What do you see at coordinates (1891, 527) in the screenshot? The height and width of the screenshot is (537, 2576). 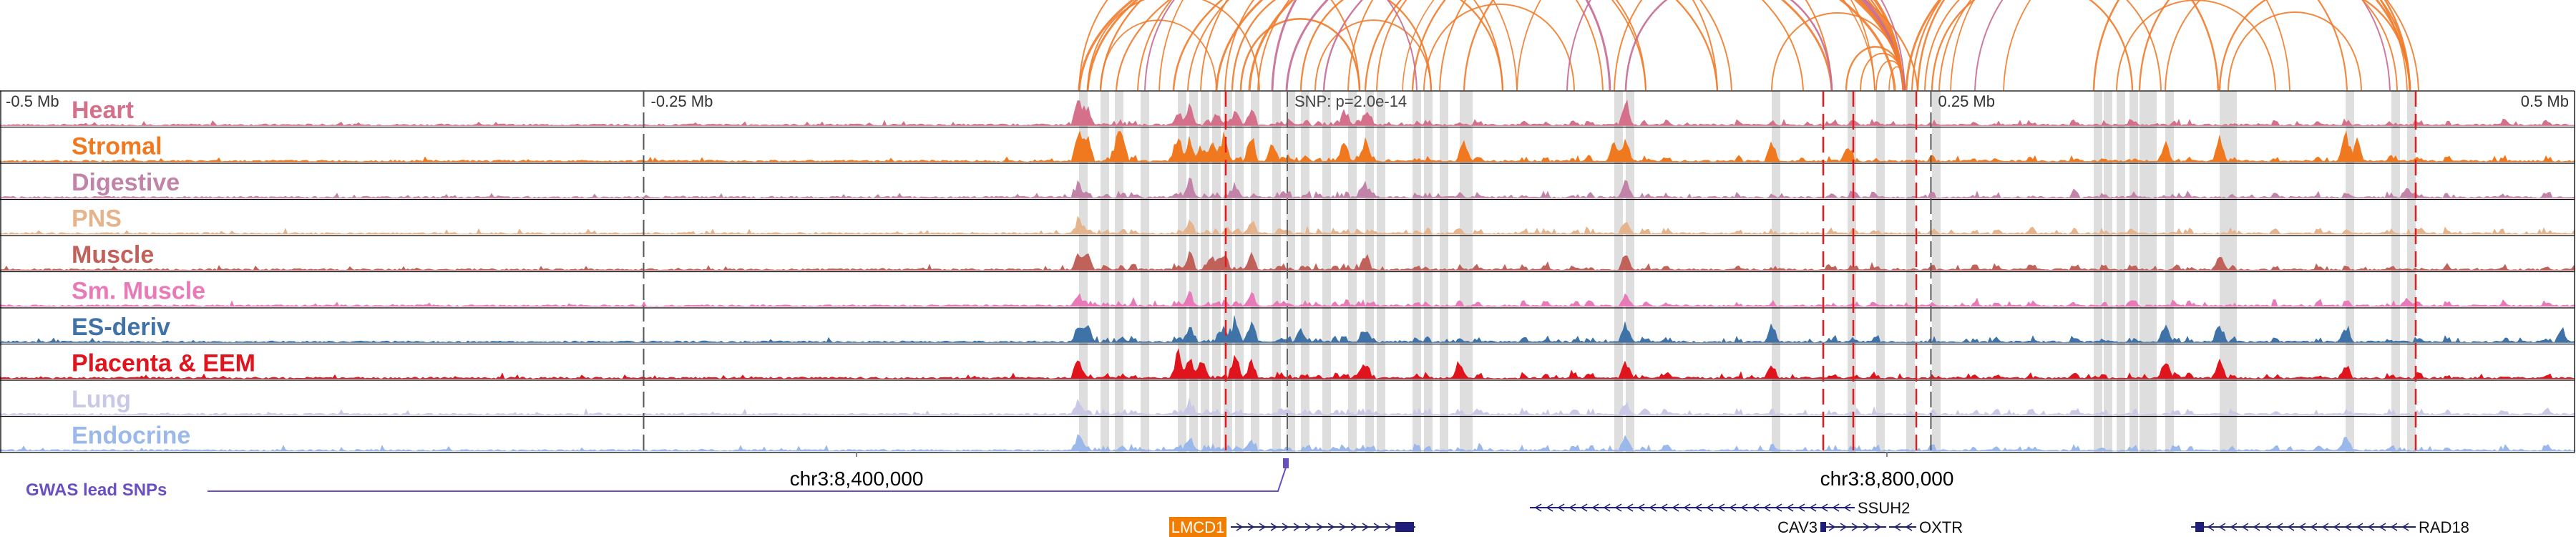 I see `gene-oxtr: OXTR` at bounding box center [1891, 527].